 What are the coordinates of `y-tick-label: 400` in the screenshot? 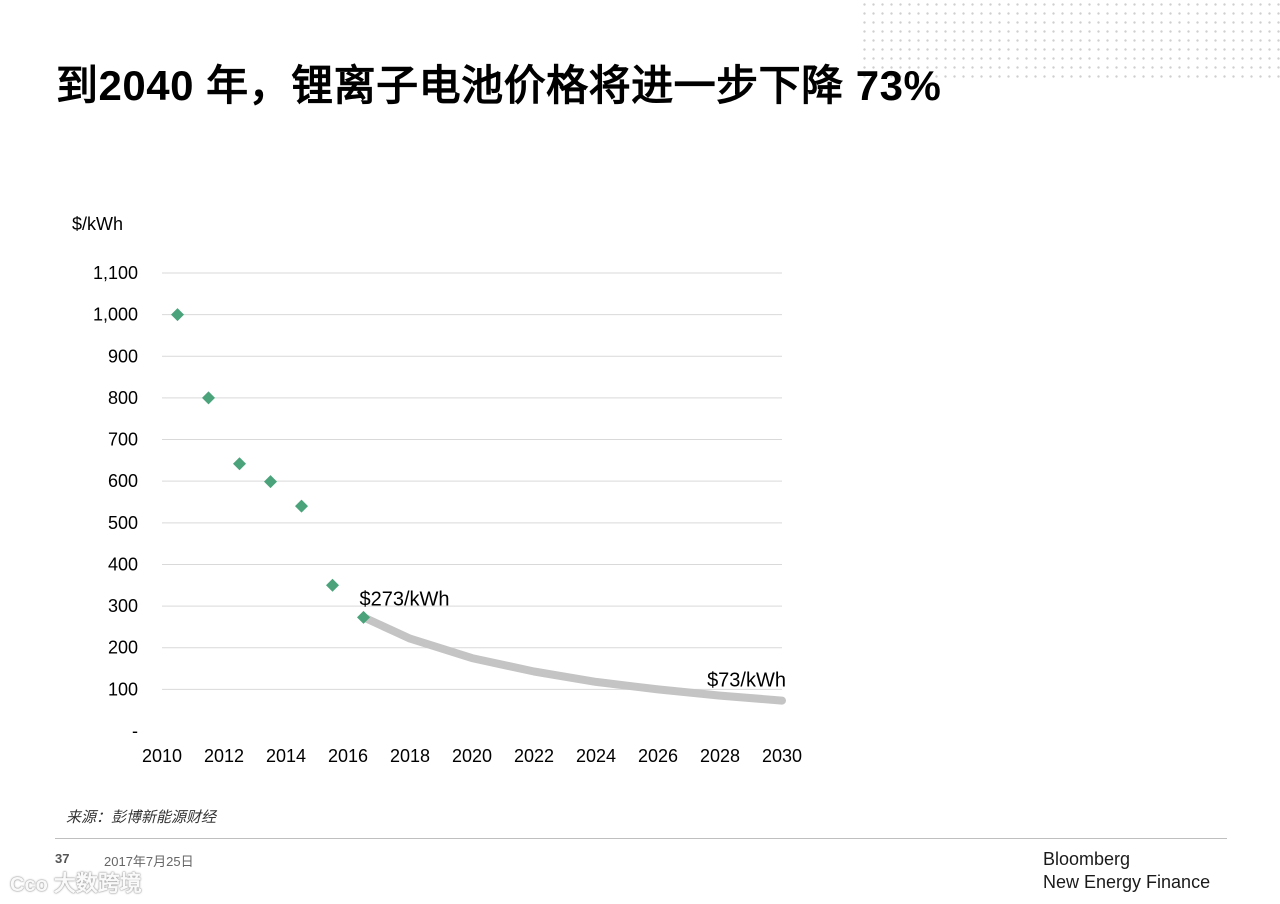 It's located at (123, 564).